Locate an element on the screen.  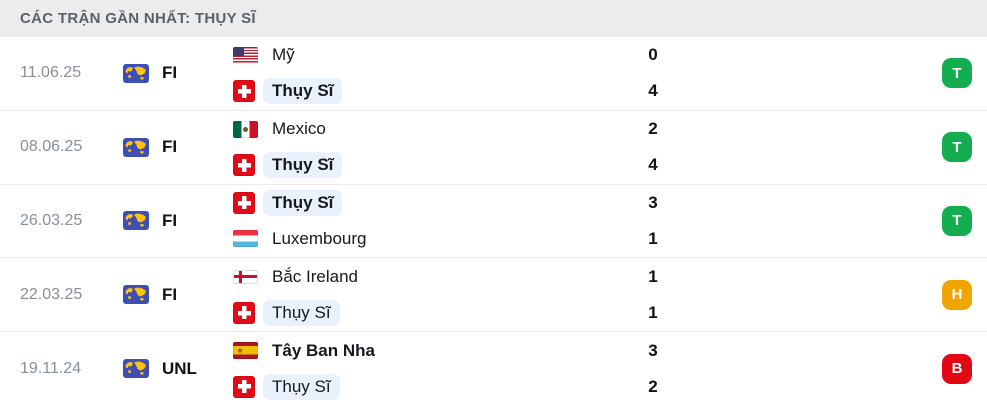
competition: UNL is located at coordinates (178, 369).